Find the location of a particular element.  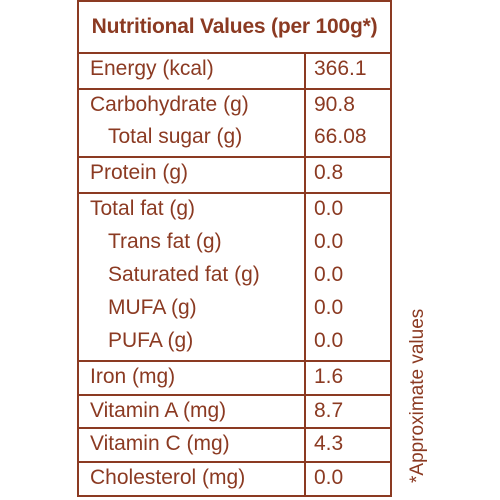

table-row: PUFA (g) 0.0 is located at coordinates (234, 343).